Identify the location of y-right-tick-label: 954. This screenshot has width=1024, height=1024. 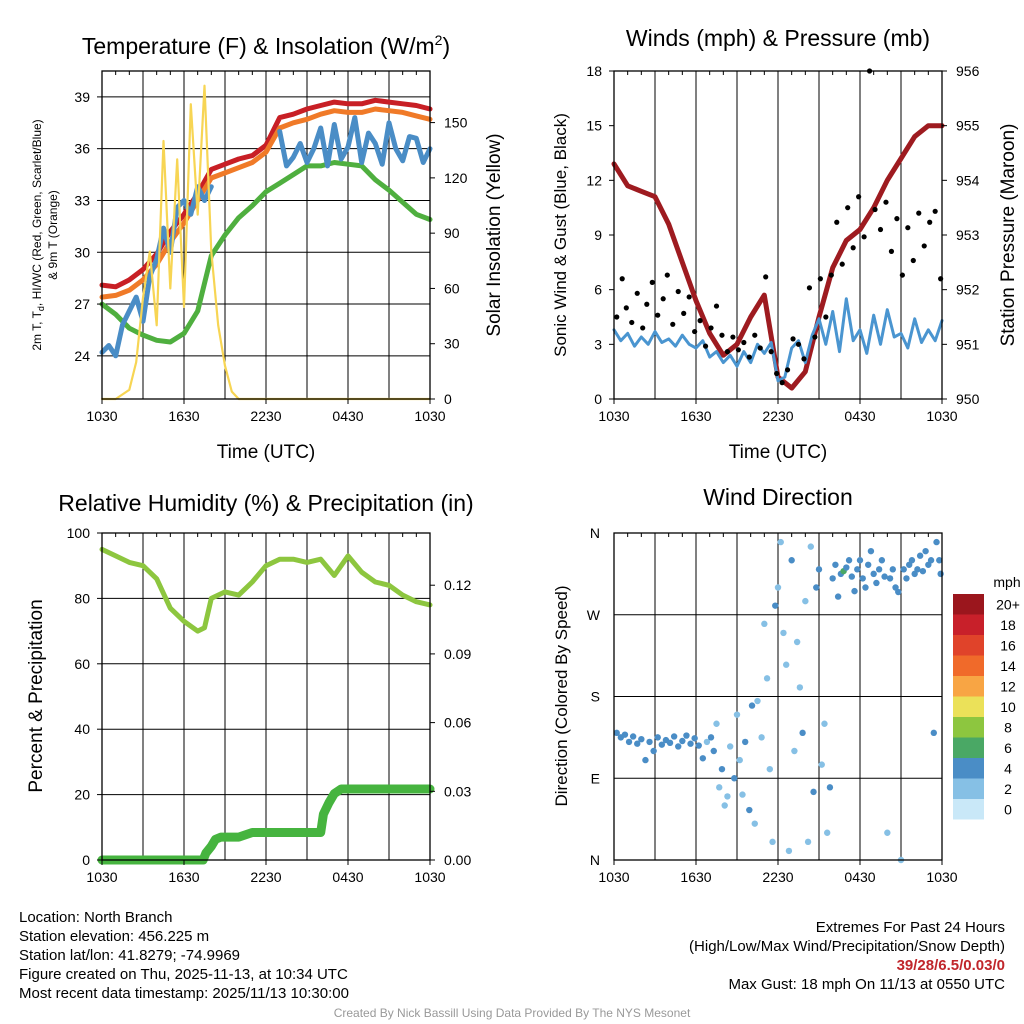
(968, 180).